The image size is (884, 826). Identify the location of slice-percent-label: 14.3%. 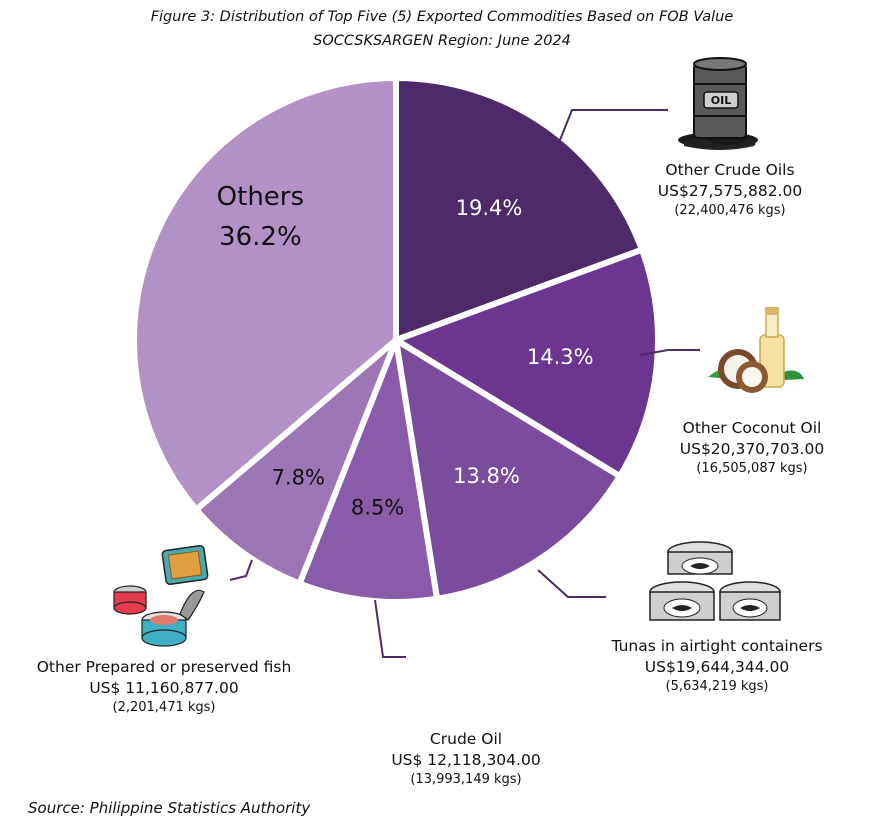
(560, 357).